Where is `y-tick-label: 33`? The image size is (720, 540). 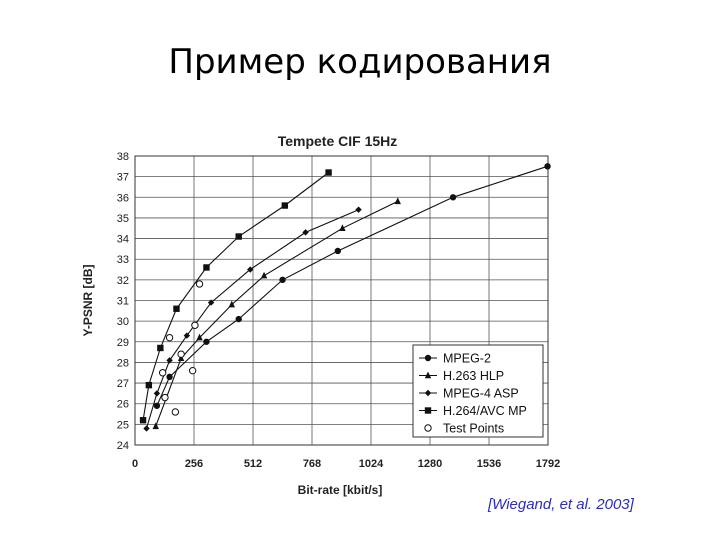 y-tick-label: 33 is located at coordinates (123, 260).